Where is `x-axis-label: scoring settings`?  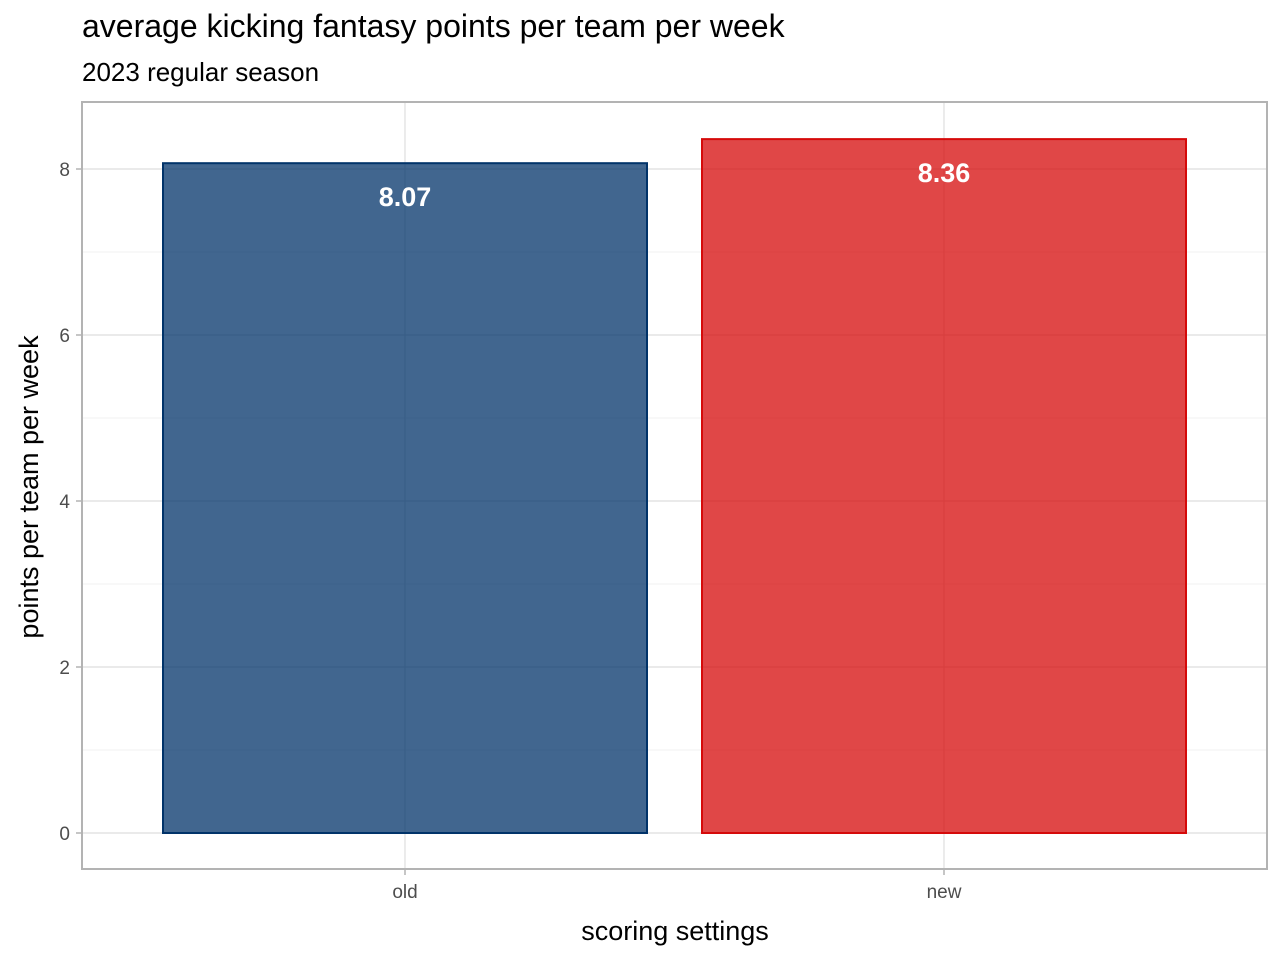 x-axis-label: scoring settings is located at coordinates (675, 931).